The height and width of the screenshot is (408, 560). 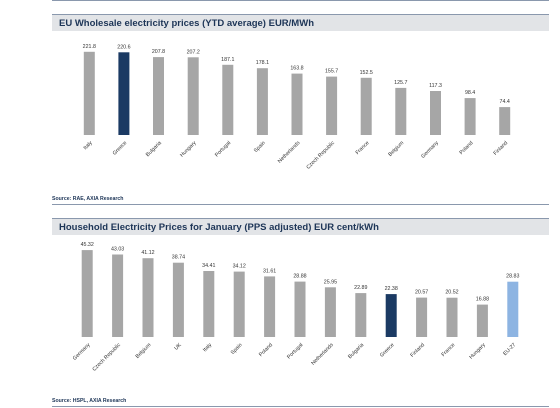 I want to click on data-label: 155.7, so click(x=331, y=72).